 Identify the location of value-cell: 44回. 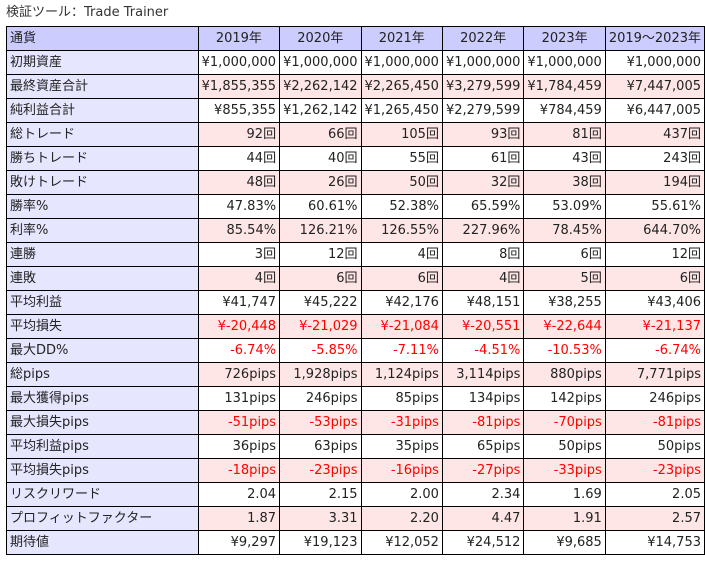
(239, 158).